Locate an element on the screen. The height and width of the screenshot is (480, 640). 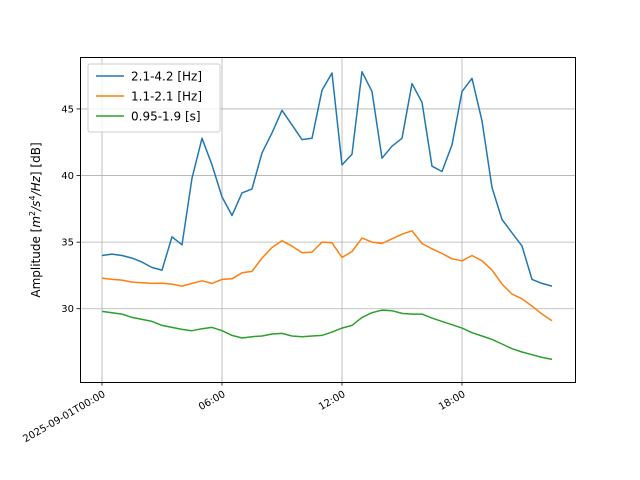
legend: 2.1-4.2 [Hz] 1.1-2.1 [Hz] 0.95-1.9 [s] is located at coordinates (154, 98).